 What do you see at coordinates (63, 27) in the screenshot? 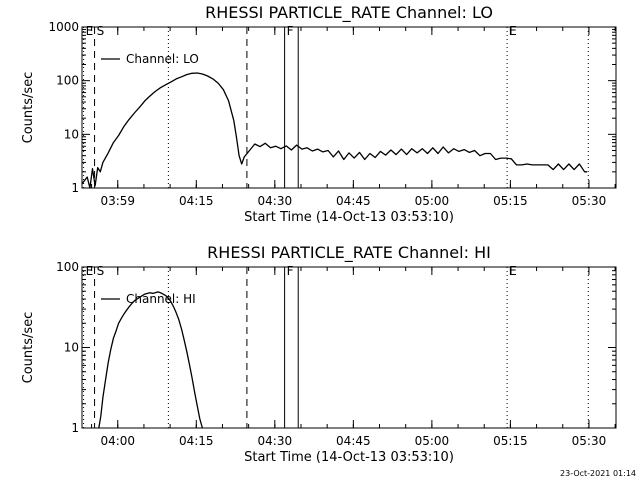
I see `y-tick-label: 1000` at bounding box center [63, 27].